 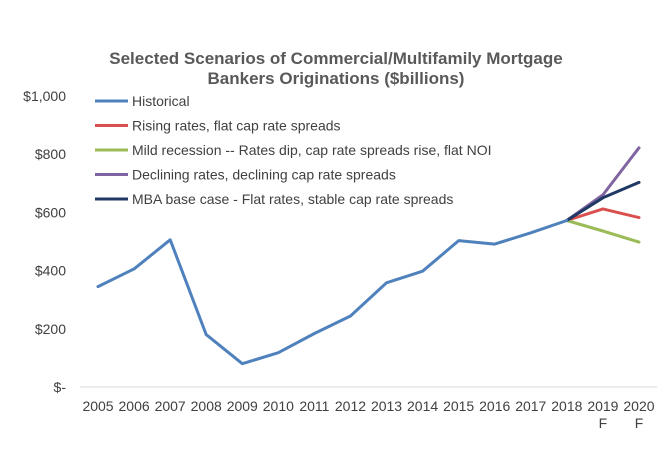 What do you see at coordinates (638, 406) in the screenshot?
I see `x-tick-label: 2020` at bounding box center [638, 406].